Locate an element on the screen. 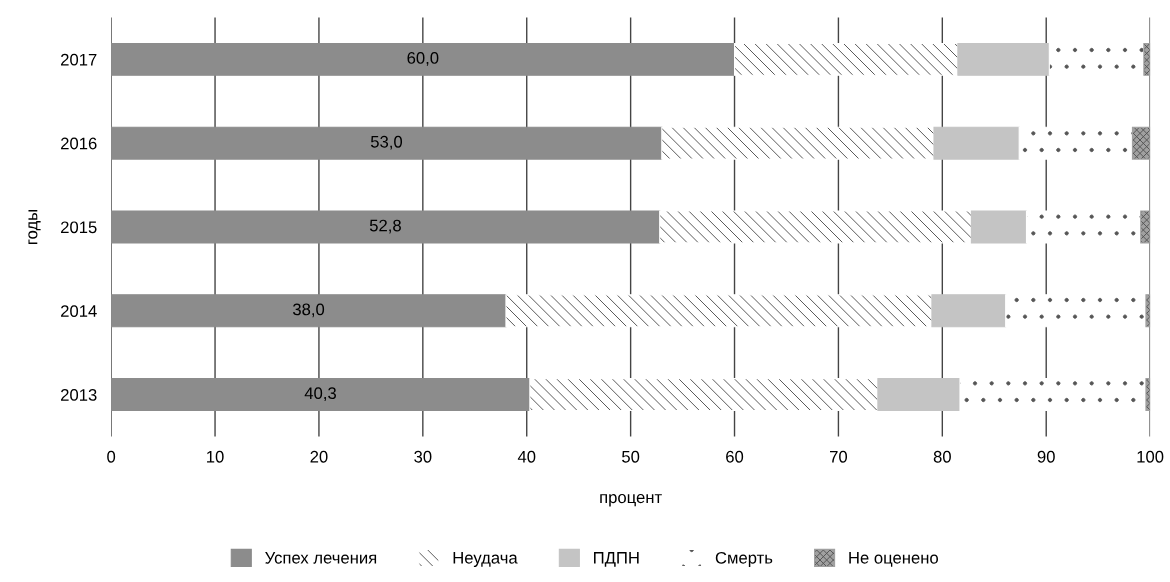 This screenshot has height=582, width=1170. x-tick-label: 70 is located at coordinates (839, 456).